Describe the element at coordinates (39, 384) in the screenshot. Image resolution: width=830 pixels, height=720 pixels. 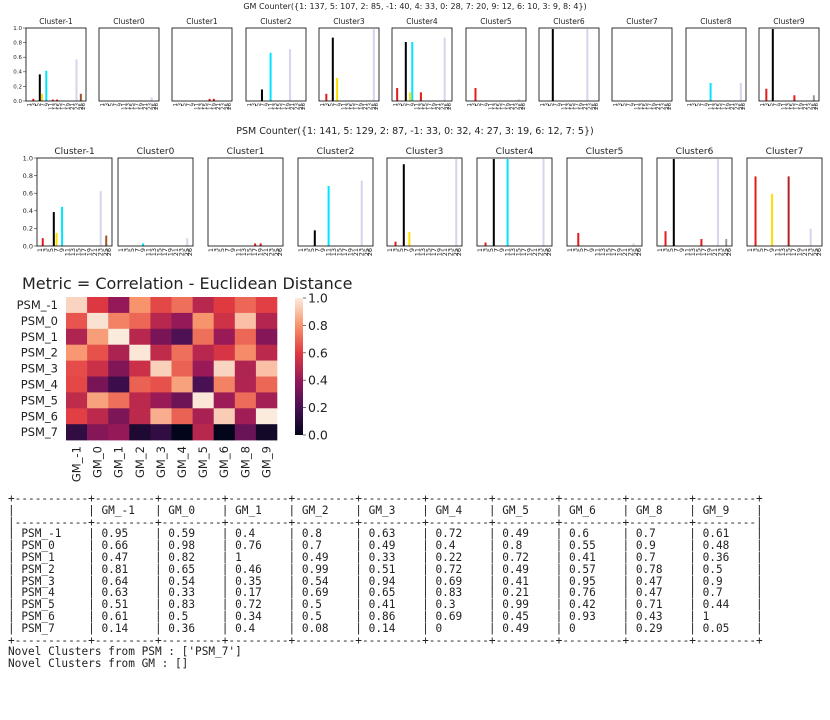
I see `row-label: PSM_4` at that location.